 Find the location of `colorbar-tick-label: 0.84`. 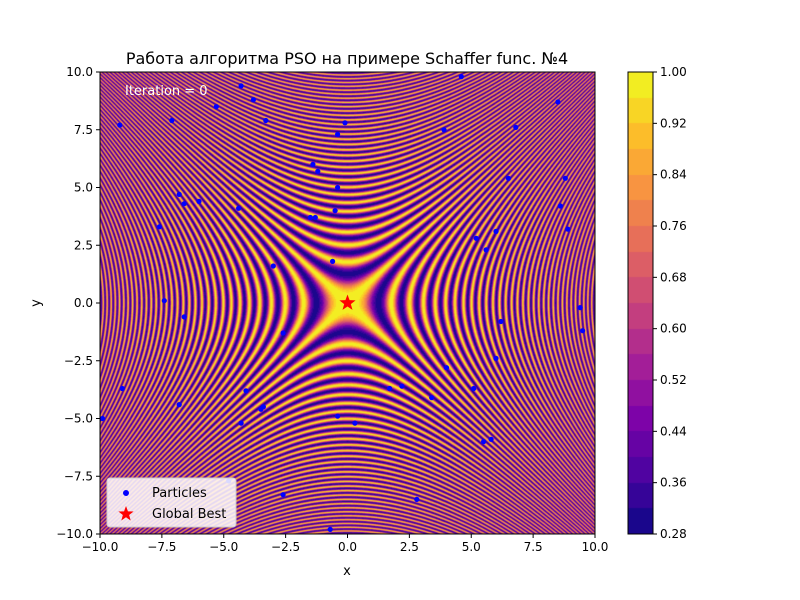

colorbar-tick-label: 0.84 is located at coordinates (673, 175).